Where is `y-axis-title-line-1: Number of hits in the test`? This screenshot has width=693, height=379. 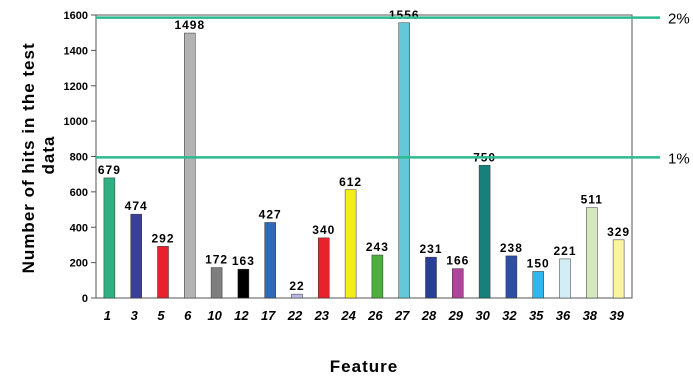
y-axis-title-line-1: Number of hits in the test is located at coordinates (28, 157).